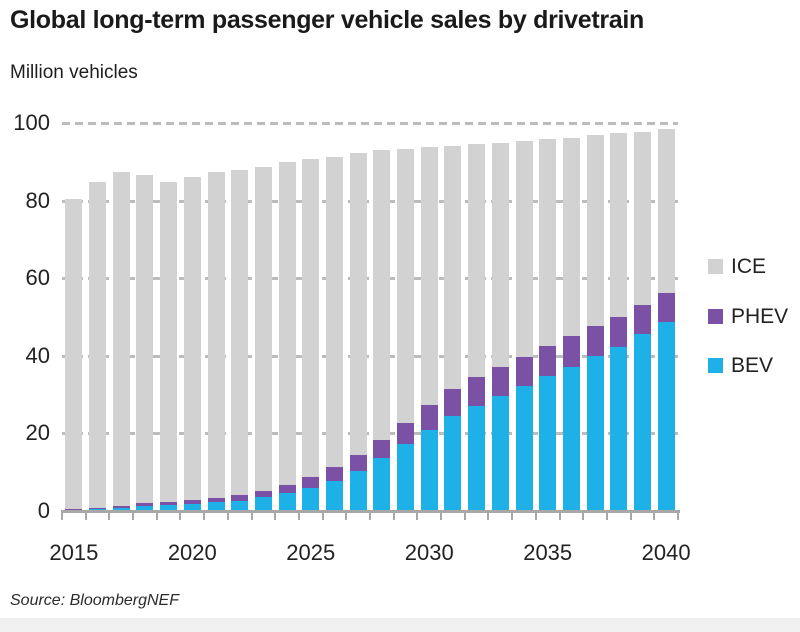 This screenshot has height=632, width=800. Describe the element at coordinates (715, 266) in the screenshot. I see `legend-swatch-ice` at that location.